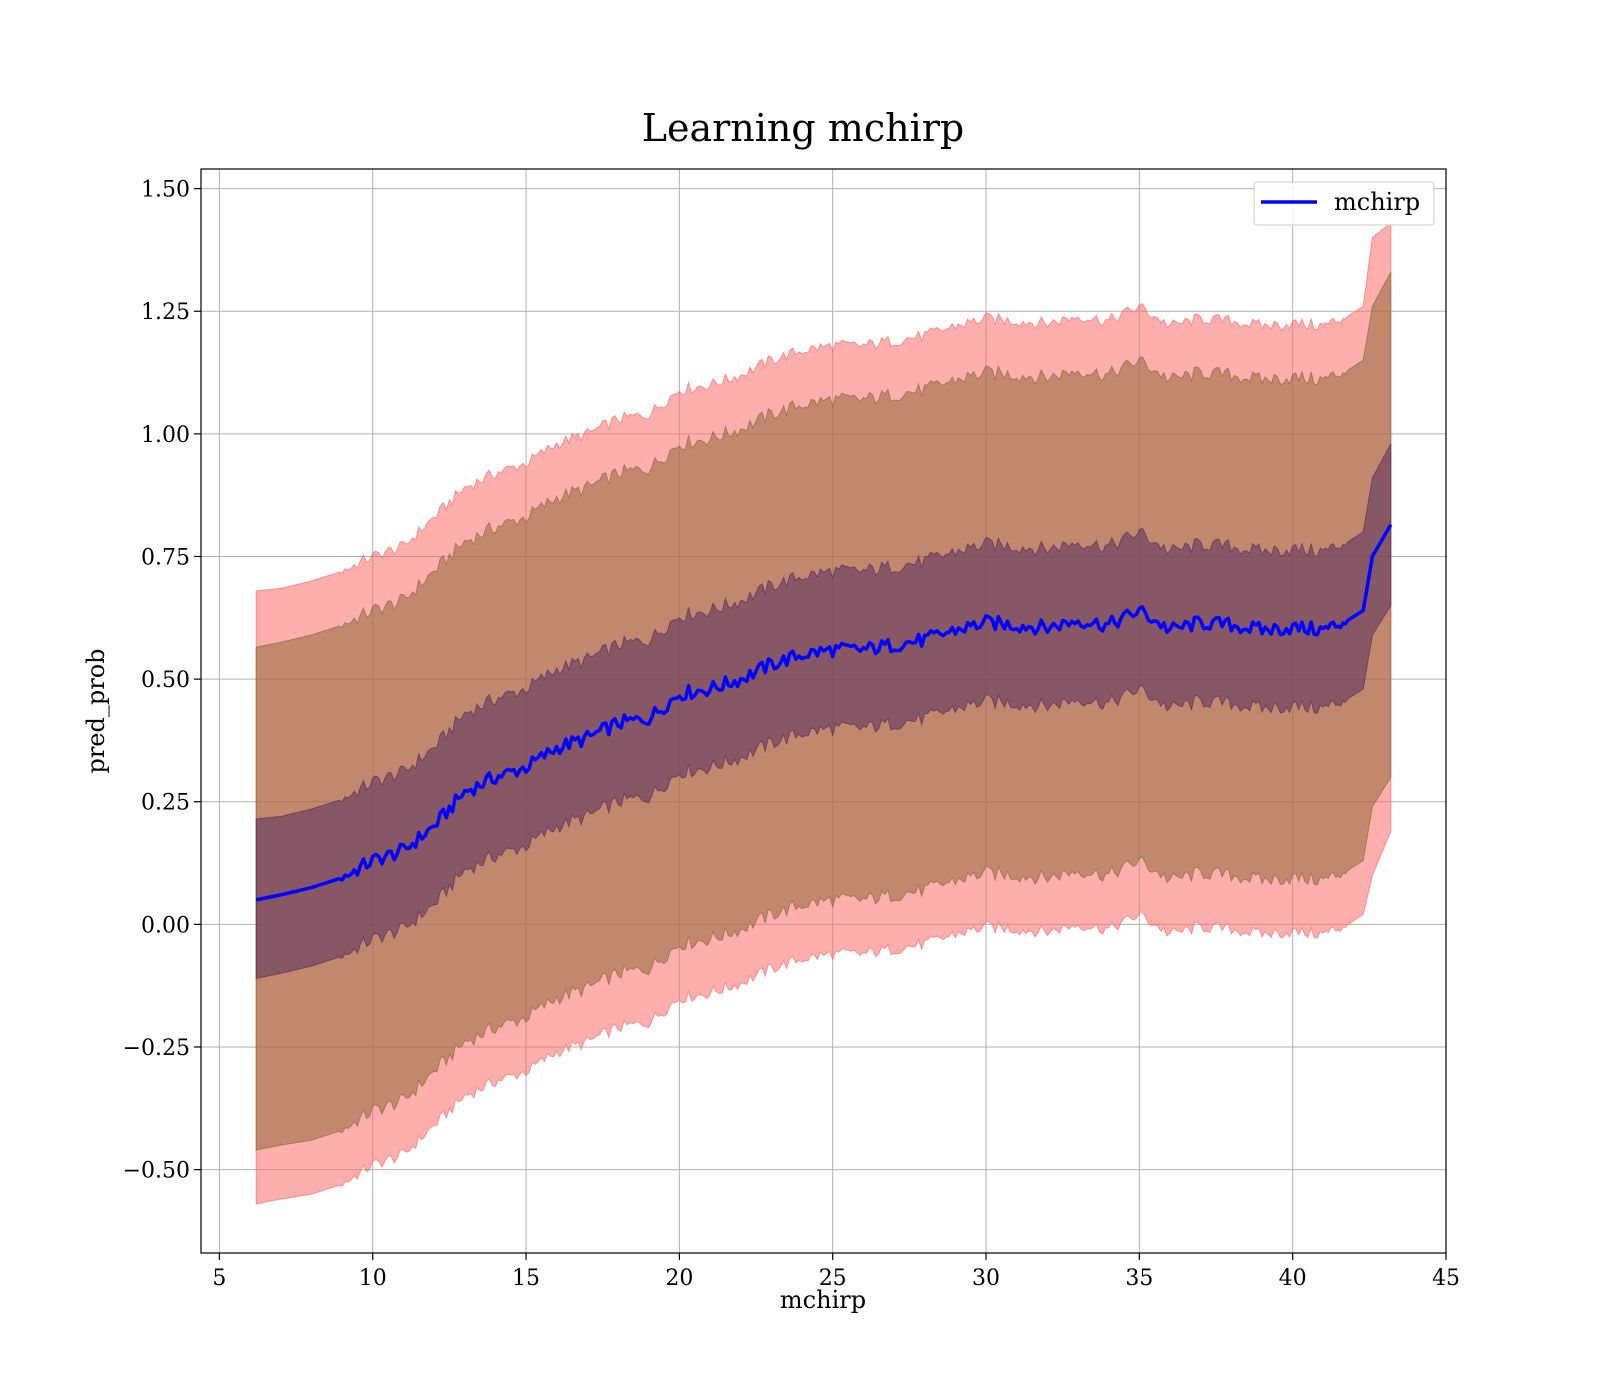 The width and height of the screenshot is (1600, 1400). What do you see at coordinates (165, 803) in the screenshot?
I see `y-tick-label: 0.25` at bounding box center [165, 803].